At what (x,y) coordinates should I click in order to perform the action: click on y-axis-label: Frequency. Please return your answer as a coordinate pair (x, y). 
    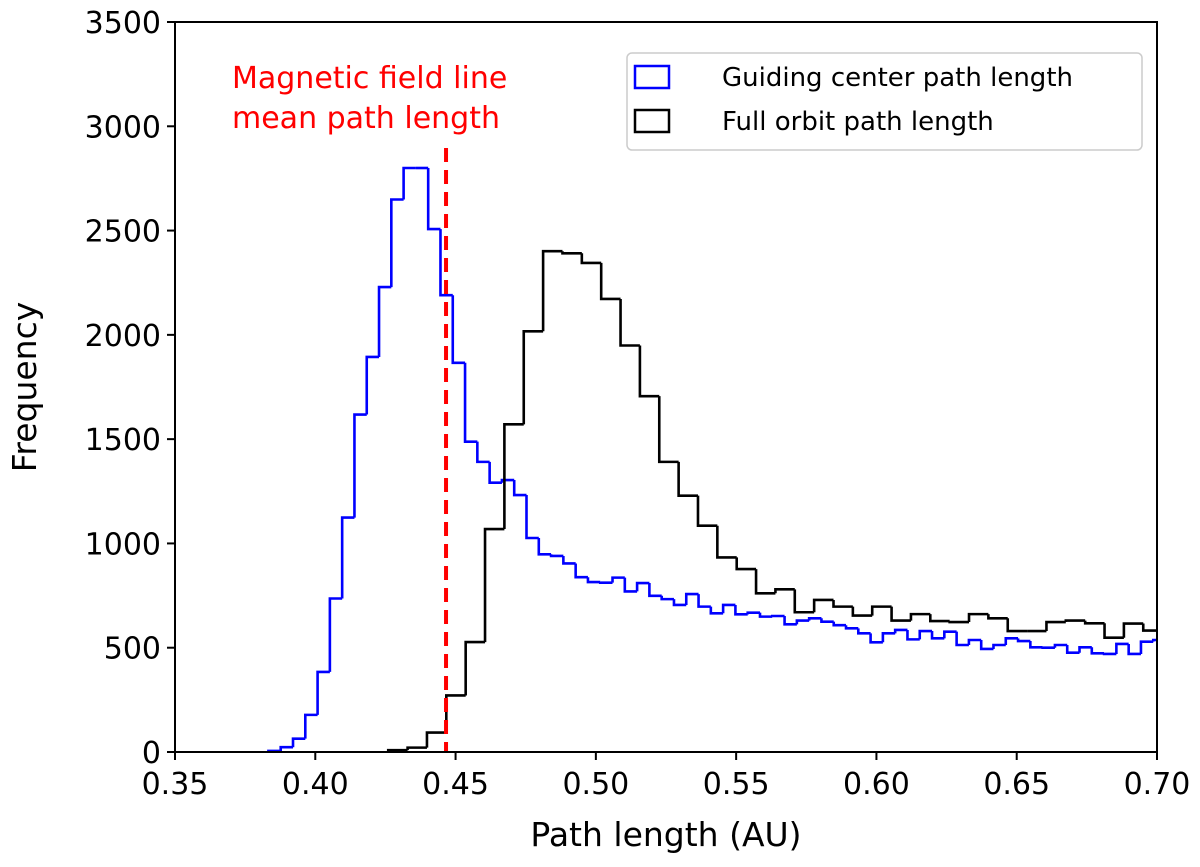
    Looking at the image, I should click on (24, 387).